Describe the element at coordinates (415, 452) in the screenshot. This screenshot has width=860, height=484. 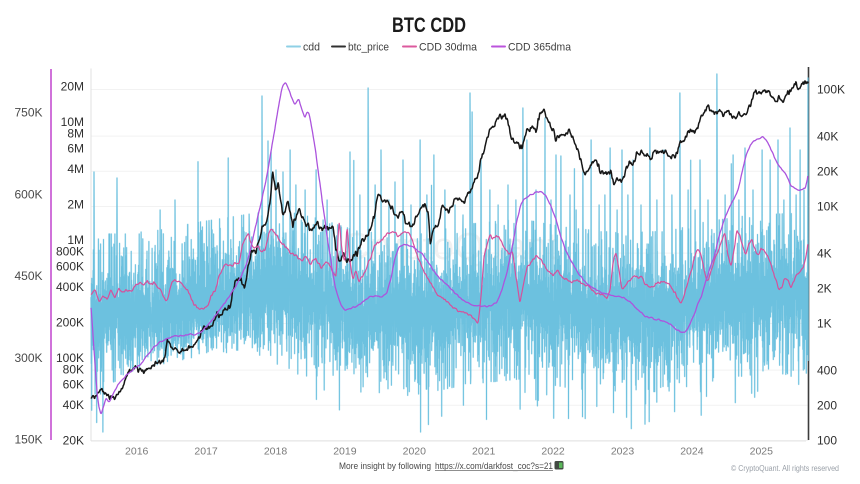
I see `svg-text: 2020` at that location.